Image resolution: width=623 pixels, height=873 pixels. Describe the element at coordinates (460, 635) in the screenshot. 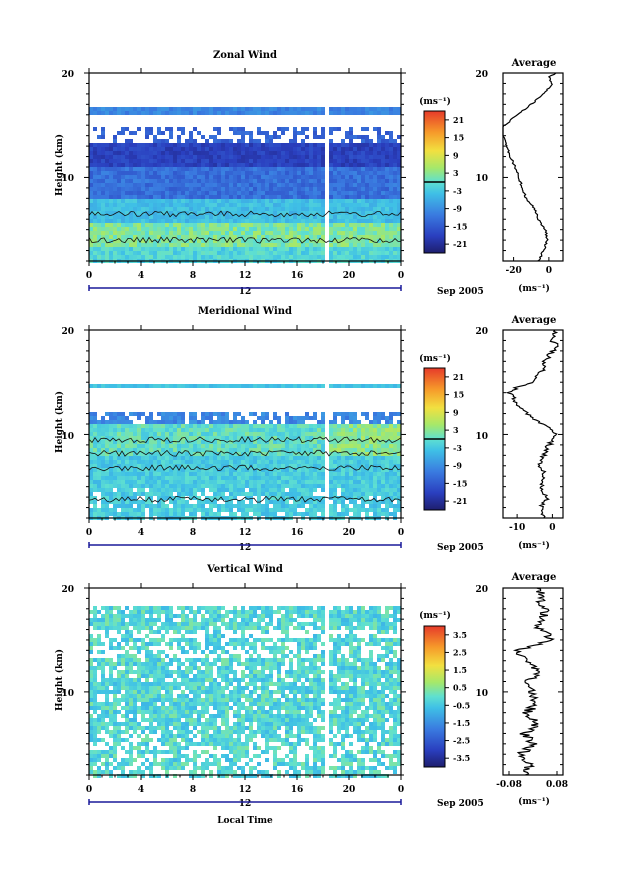

I see `colorbar-tick-label: 3.5` at that location.